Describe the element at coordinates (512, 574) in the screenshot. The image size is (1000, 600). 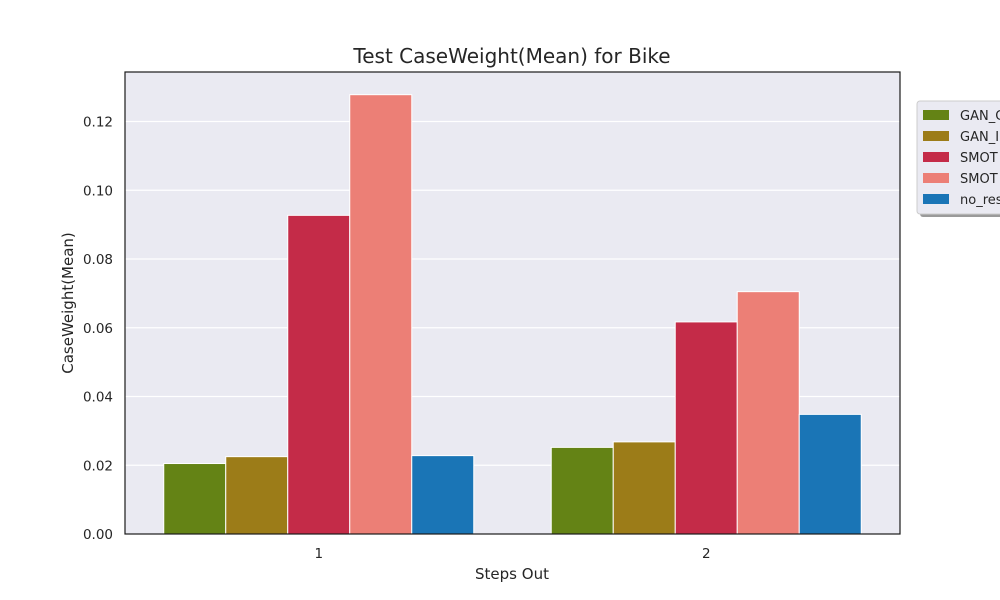
I see `x-axis-label: Steps Out` at that location.